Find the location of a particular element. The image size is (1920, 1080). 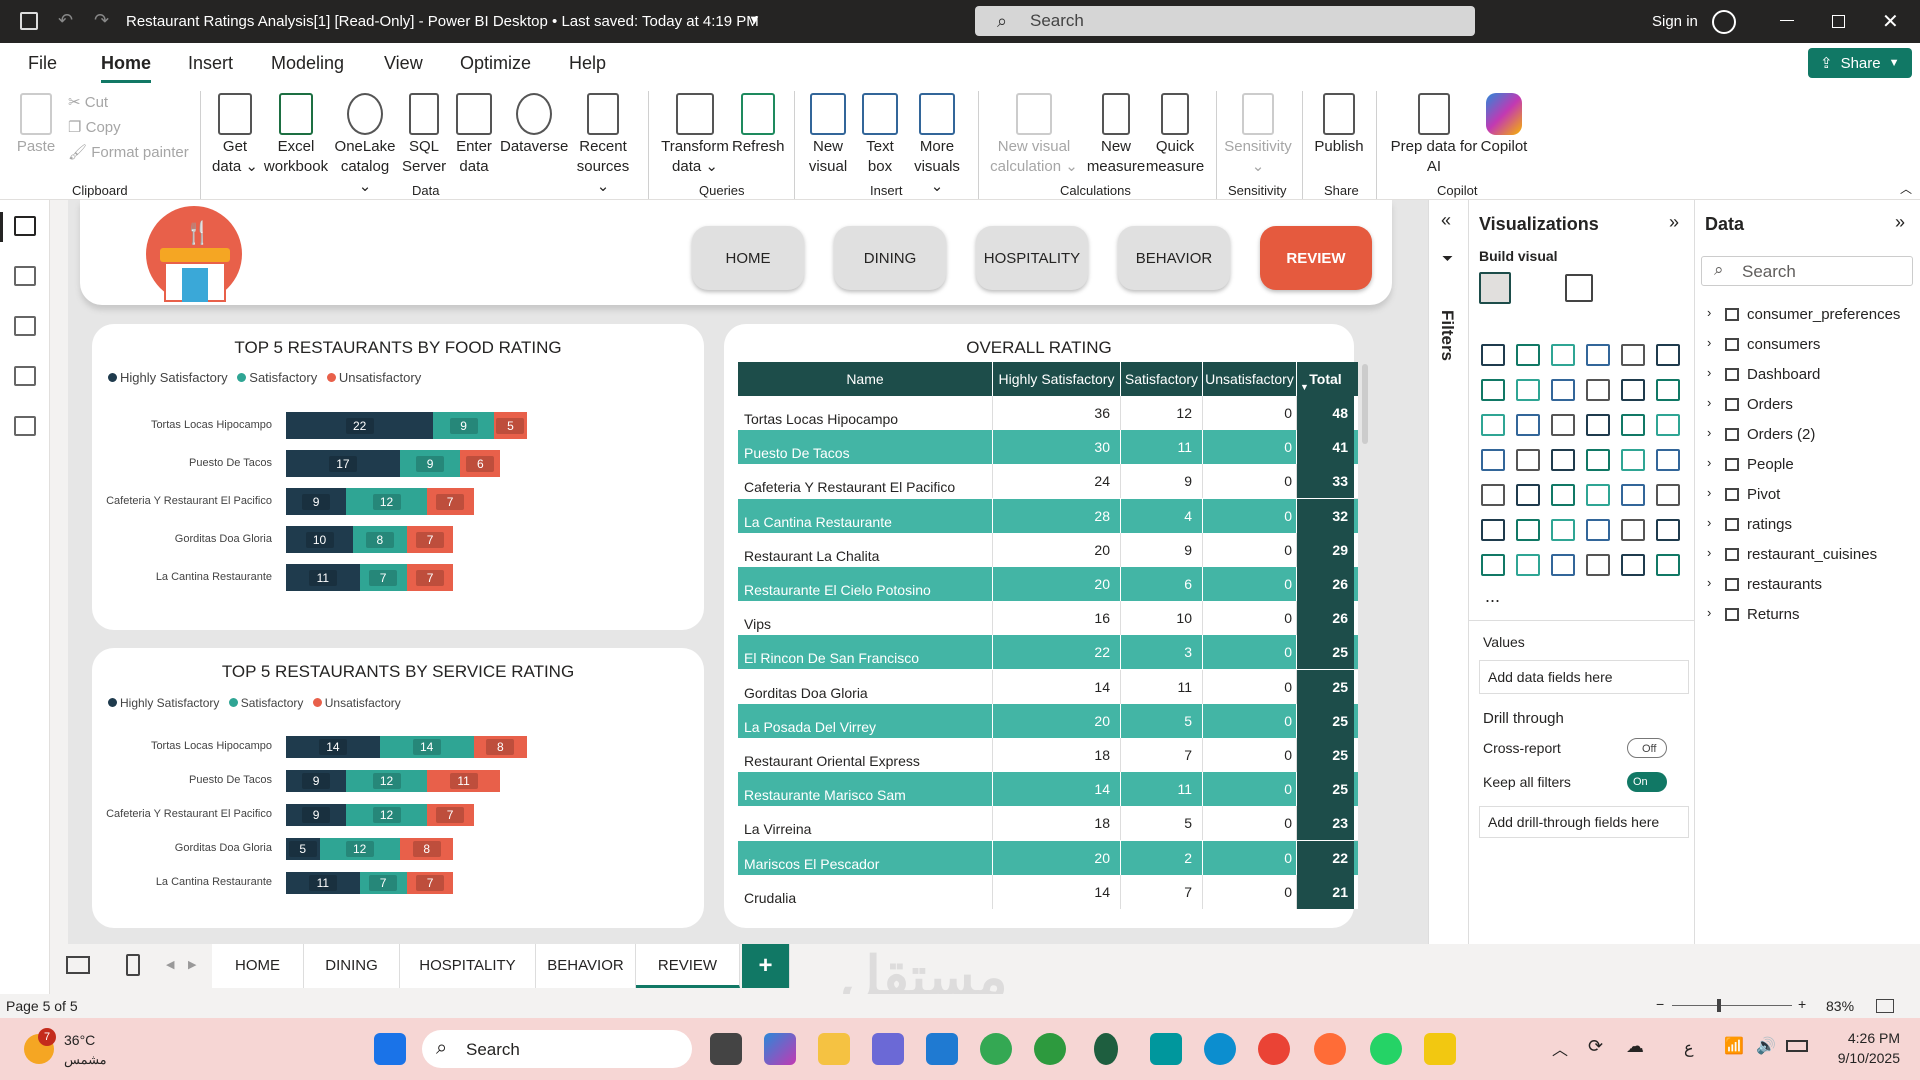

data-table-item: › Pivot is located at coordinates (1807, 496).